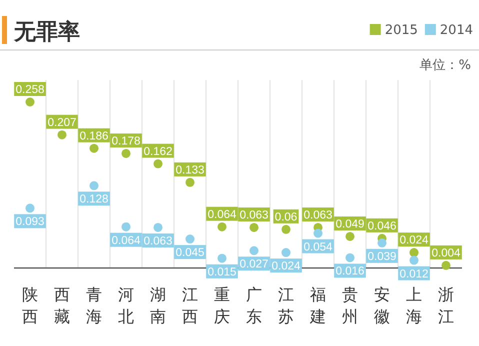 The image size is (479, 346). I want to click on x-tick-label: 上海, so click(414, 305).